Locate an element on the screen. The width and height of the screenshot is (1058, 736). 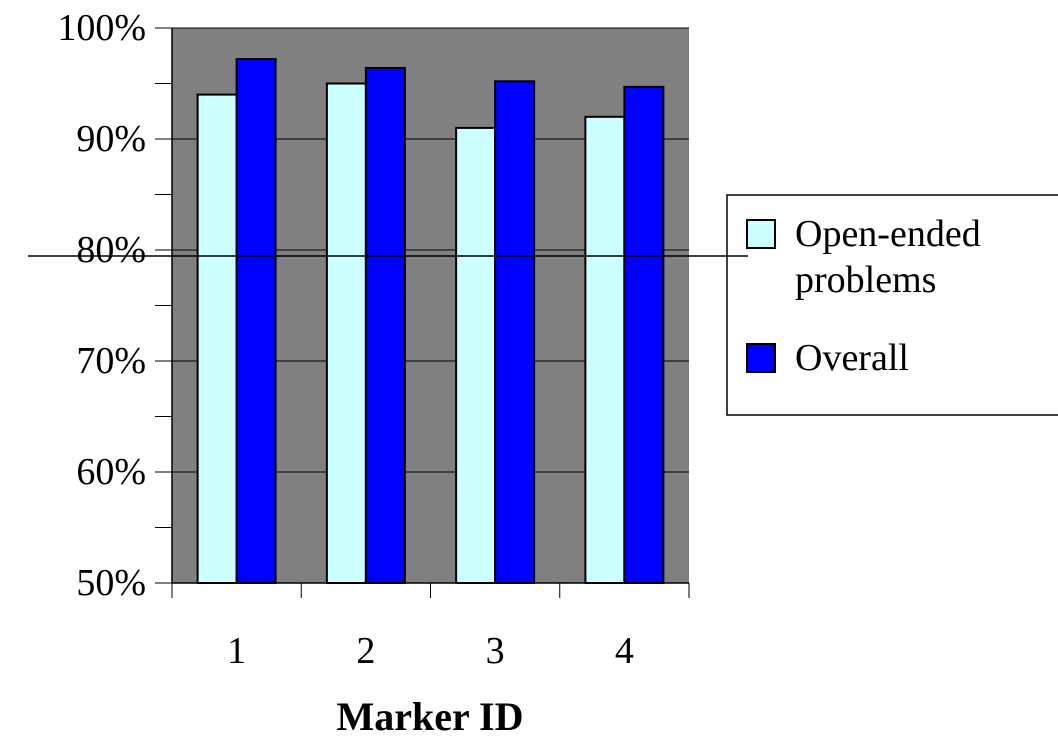
y-tick-label: 80% is located at coordinates (111, 250).